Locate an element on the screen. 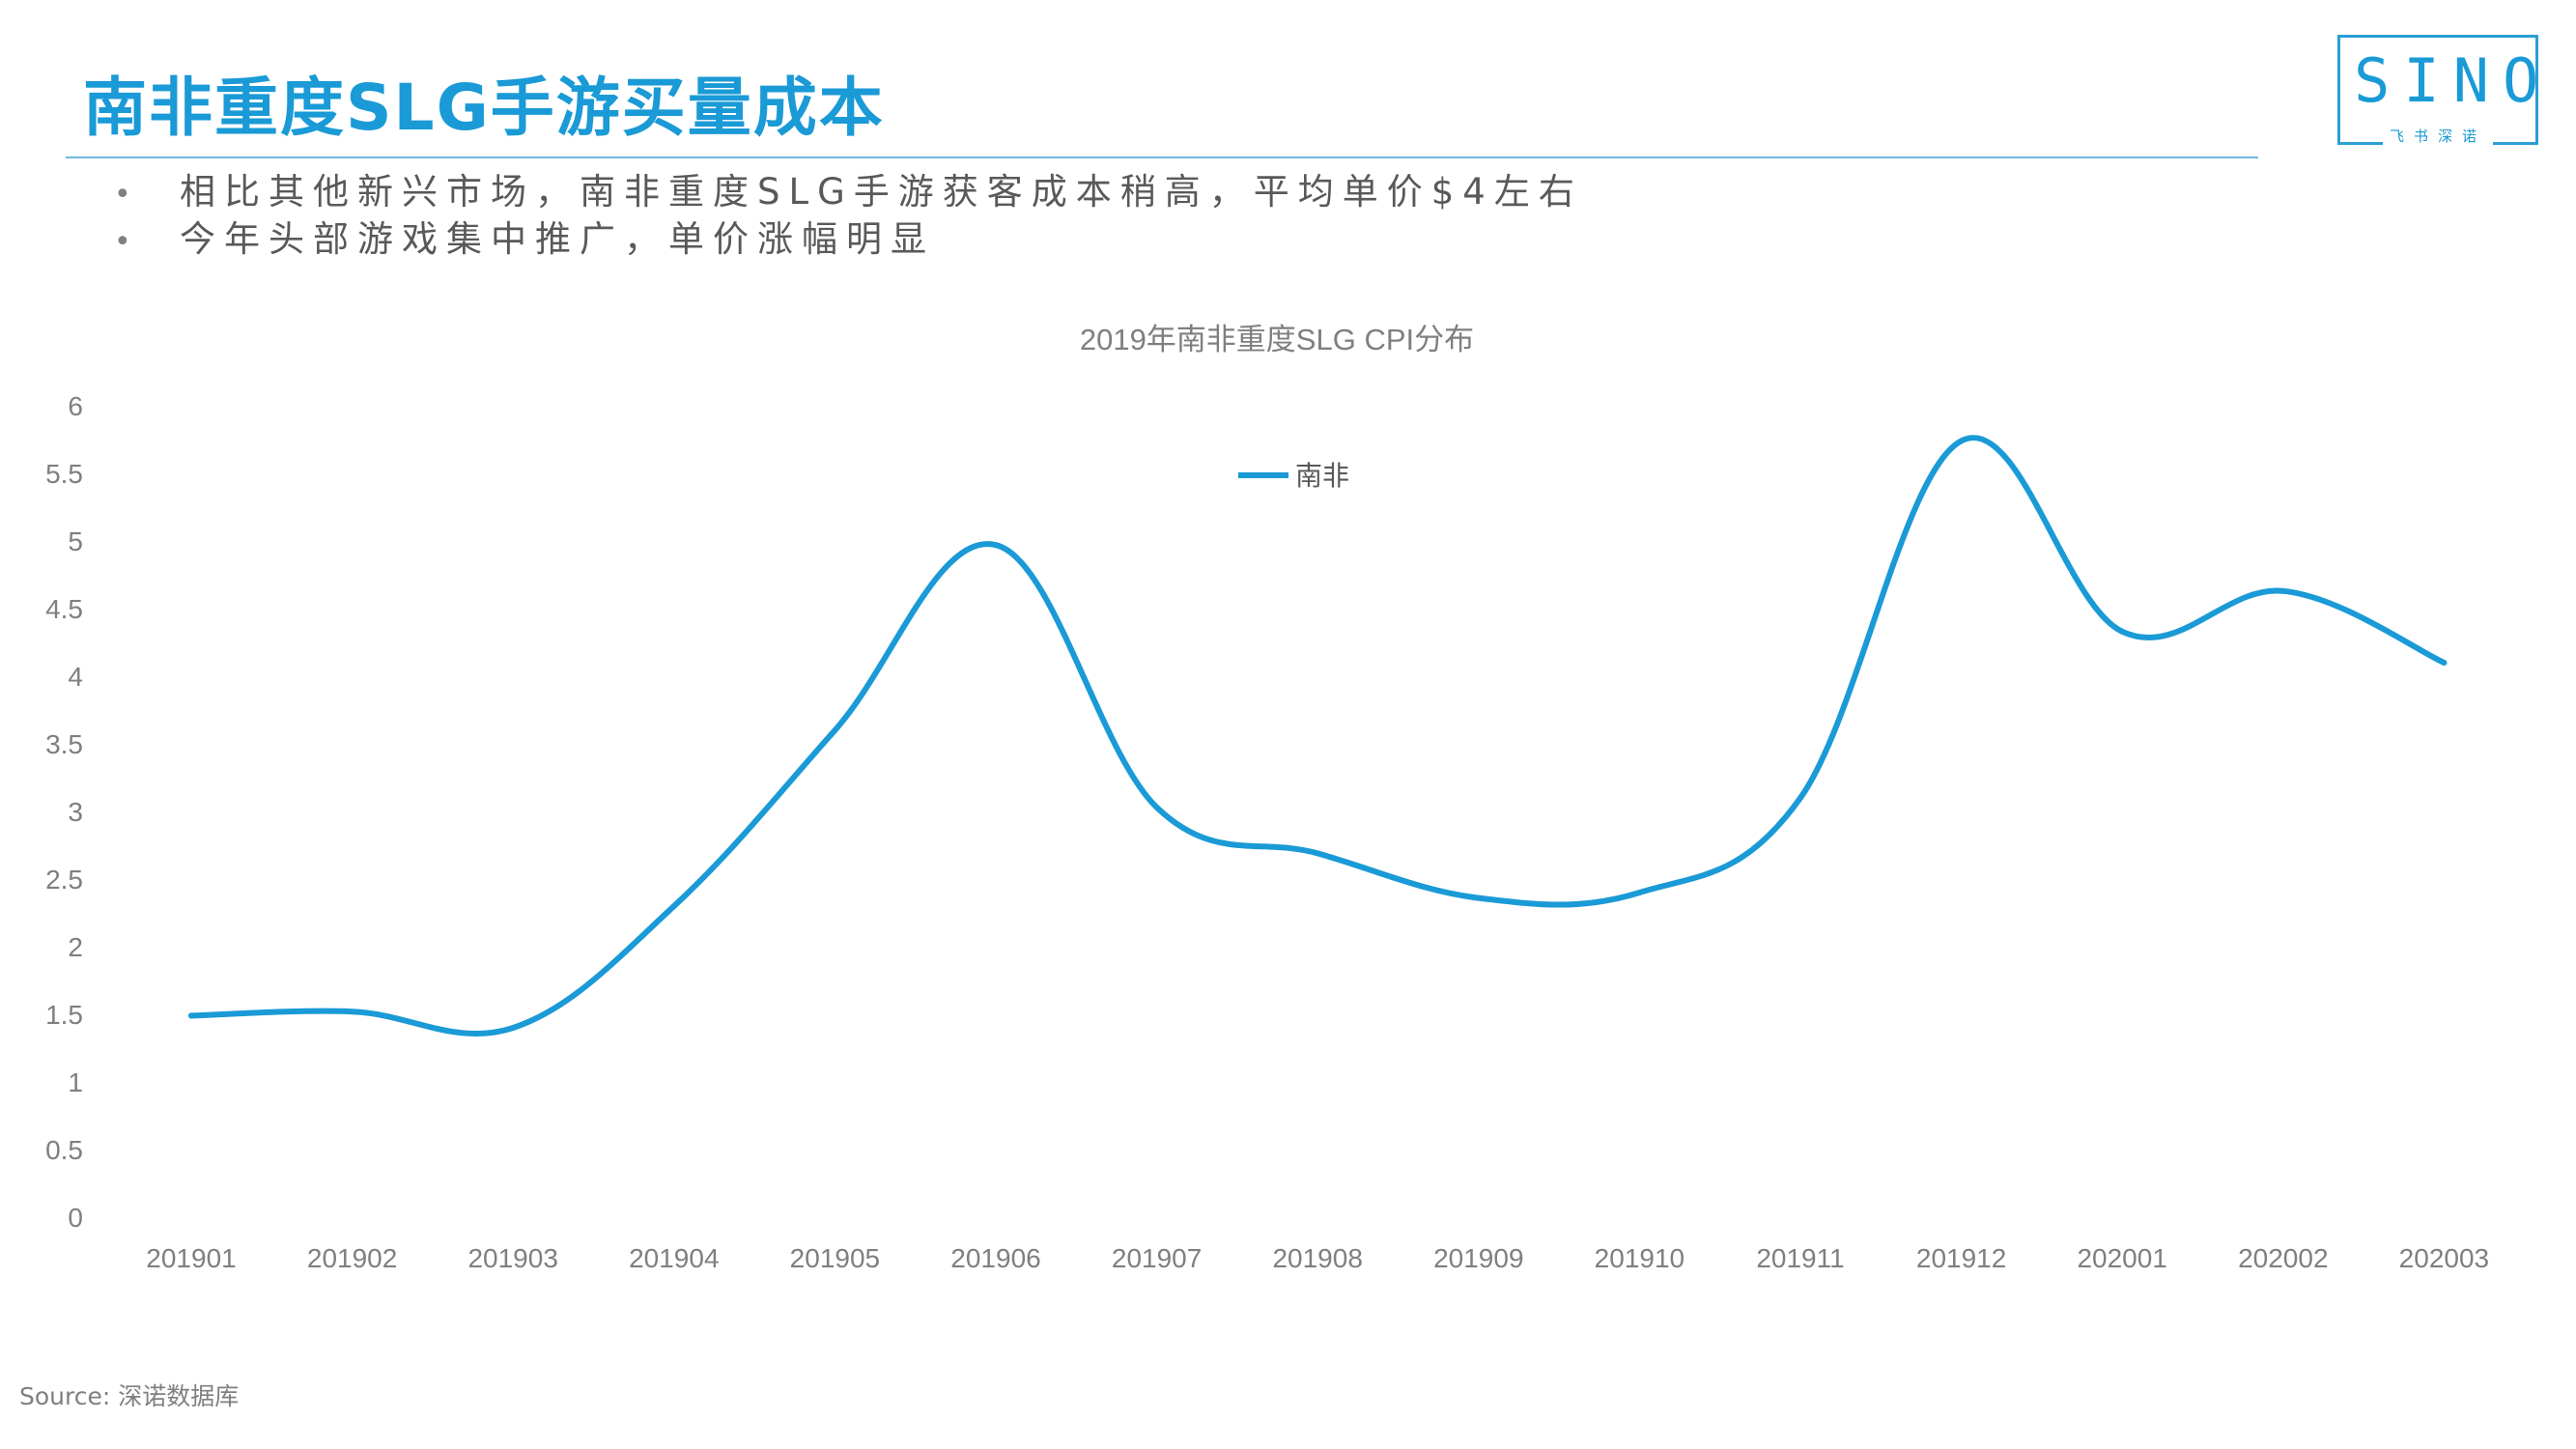 The image size is (2576, 1449). chart-legend: 南非 is located at coordinates (1293, 476).